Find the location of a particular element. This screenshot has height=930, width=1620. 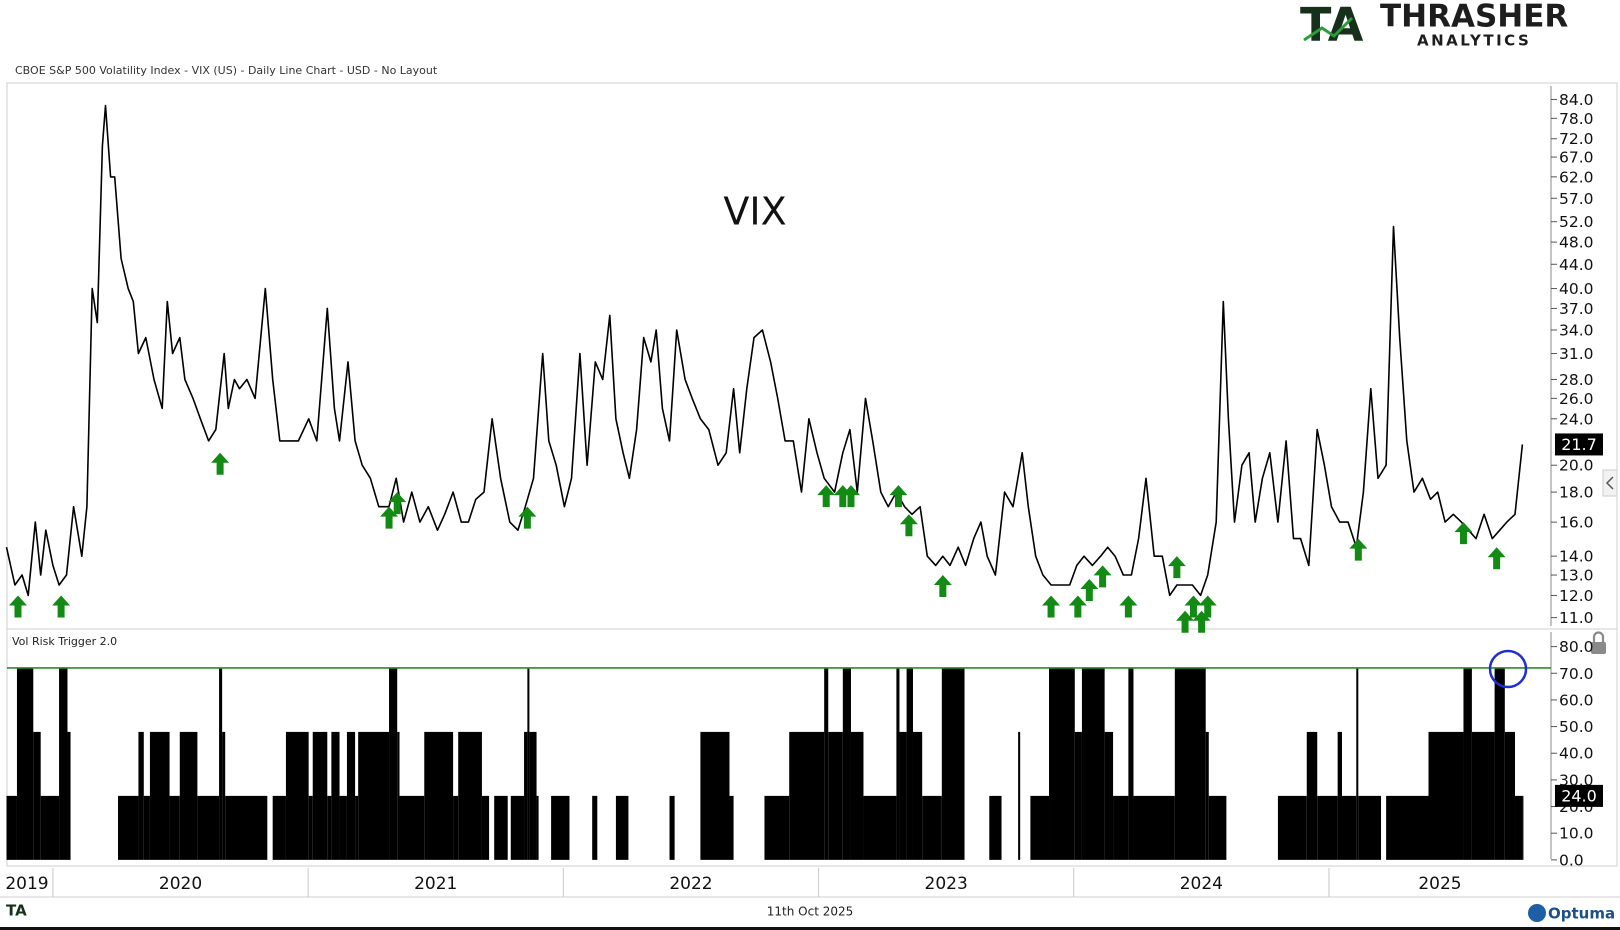

x-tick-label: 2020 is located at coordinates (180, 884).